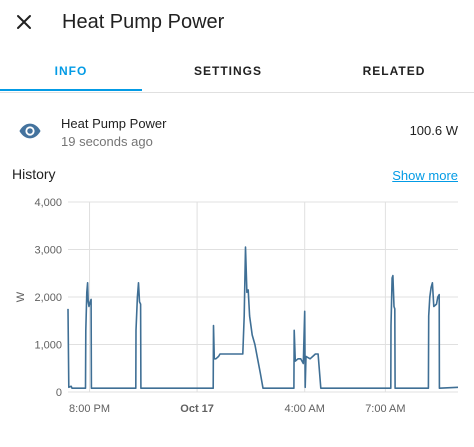 The width and height of the screenshot is (474, 447). I want to click on y-axis-label: W, so click(21, 296).